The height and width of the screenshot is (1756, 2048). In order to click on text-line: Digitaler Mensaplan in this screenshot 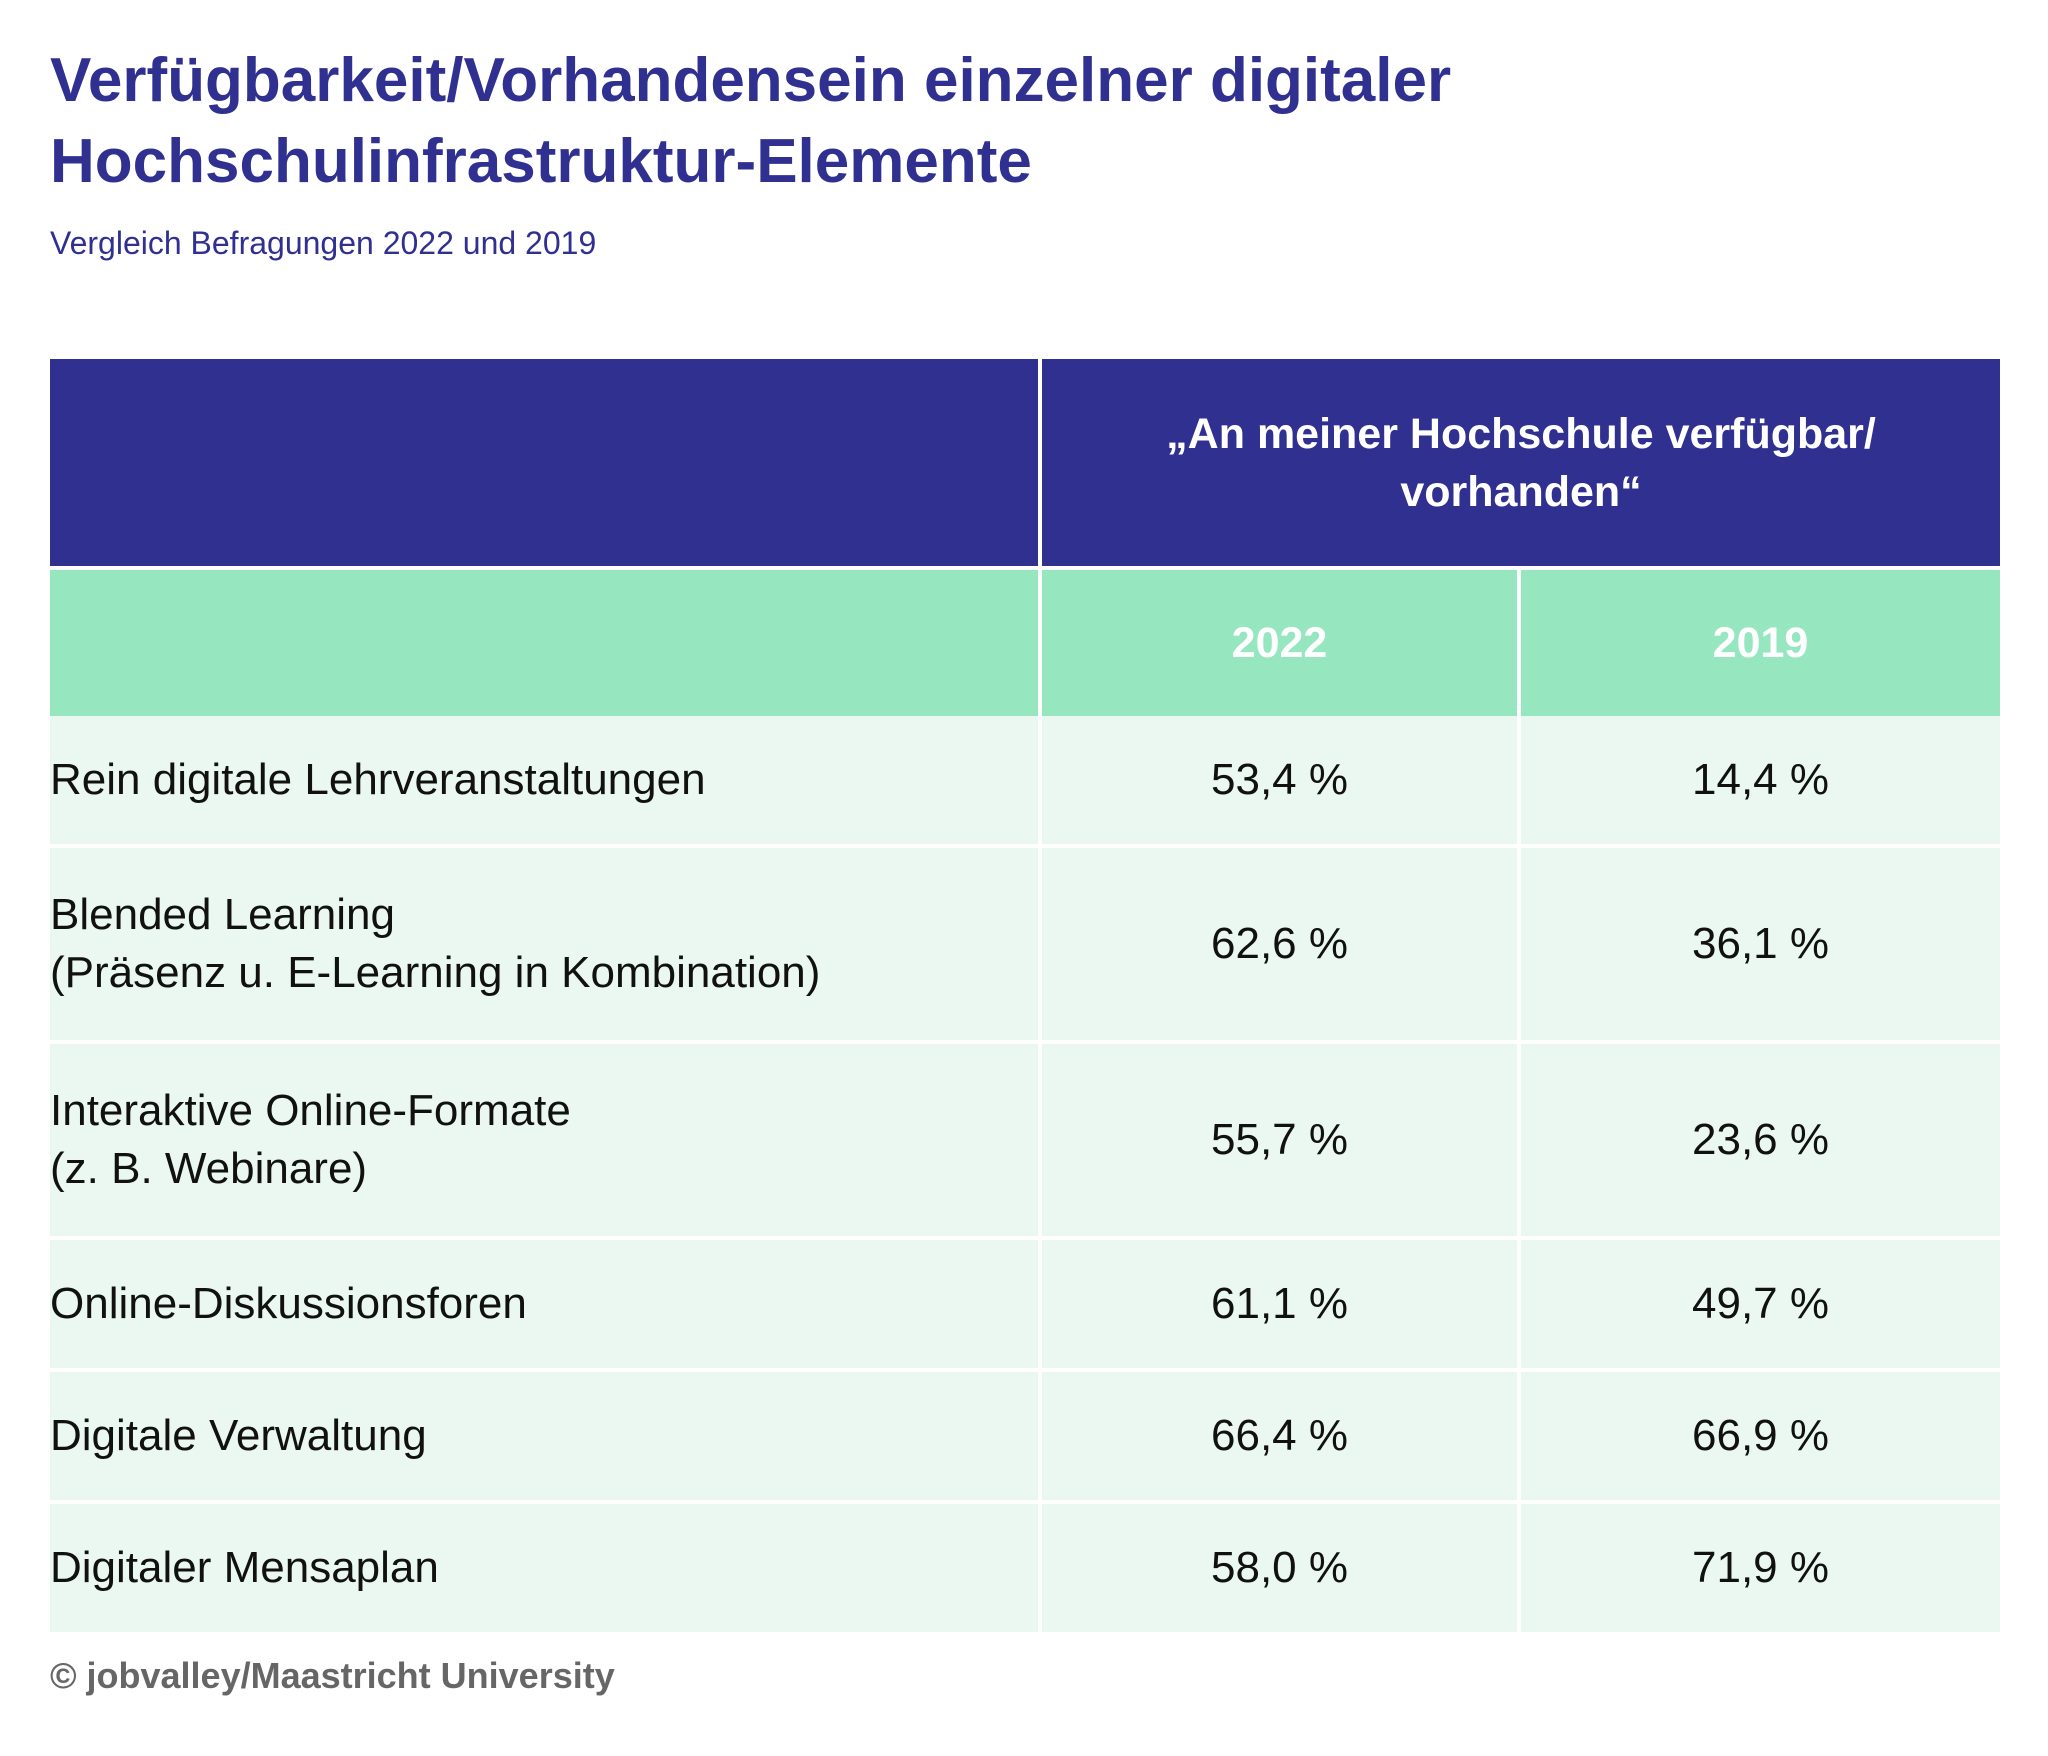, I will do `click(244, 1567)`.